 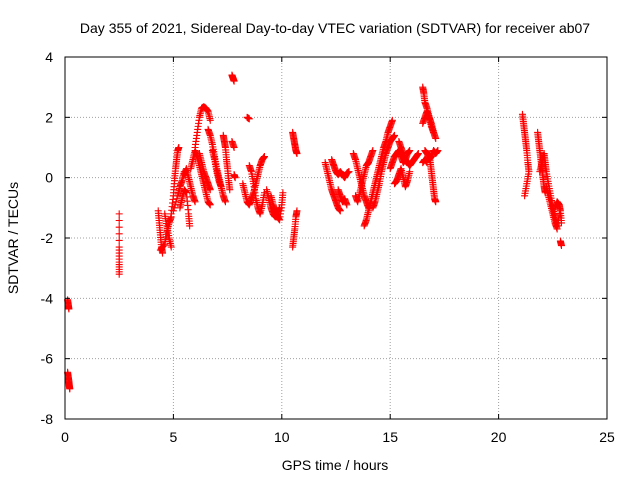 I want to click on y-axis-label: SDTVAR / TECUs, so click(x=13, y=238).